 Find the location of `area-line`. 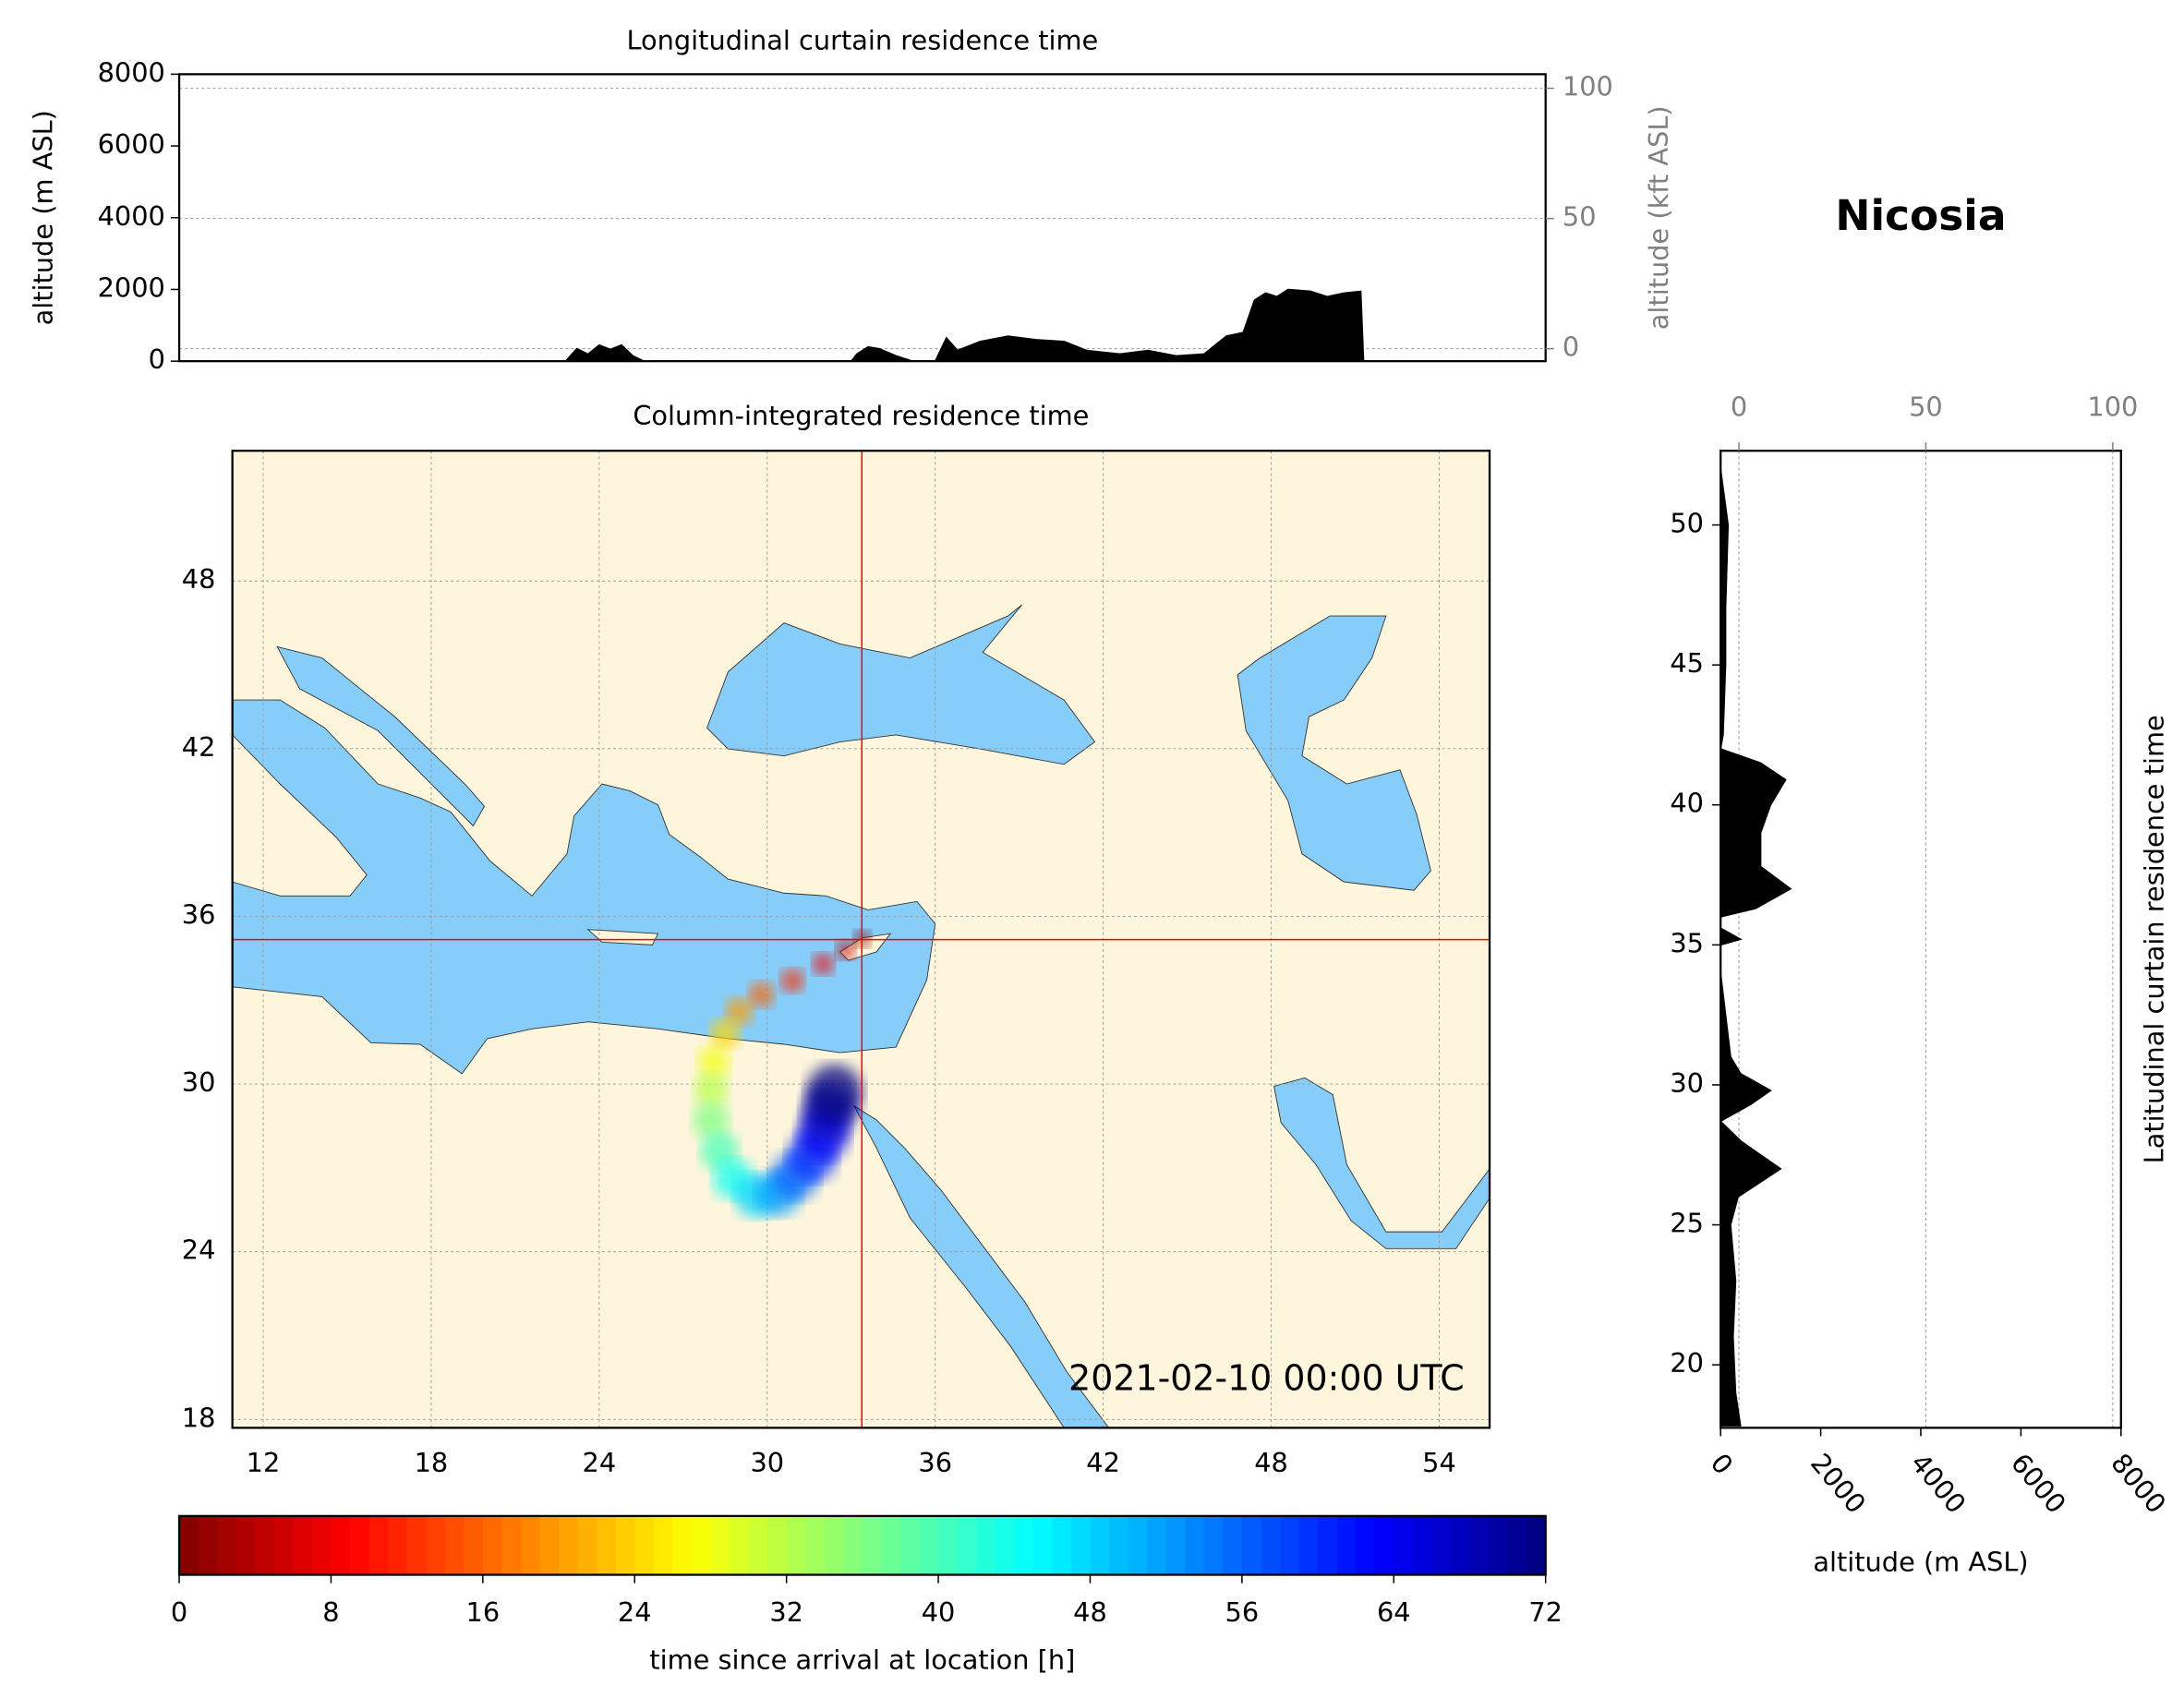

area-line is located at coordinates (964, 325).